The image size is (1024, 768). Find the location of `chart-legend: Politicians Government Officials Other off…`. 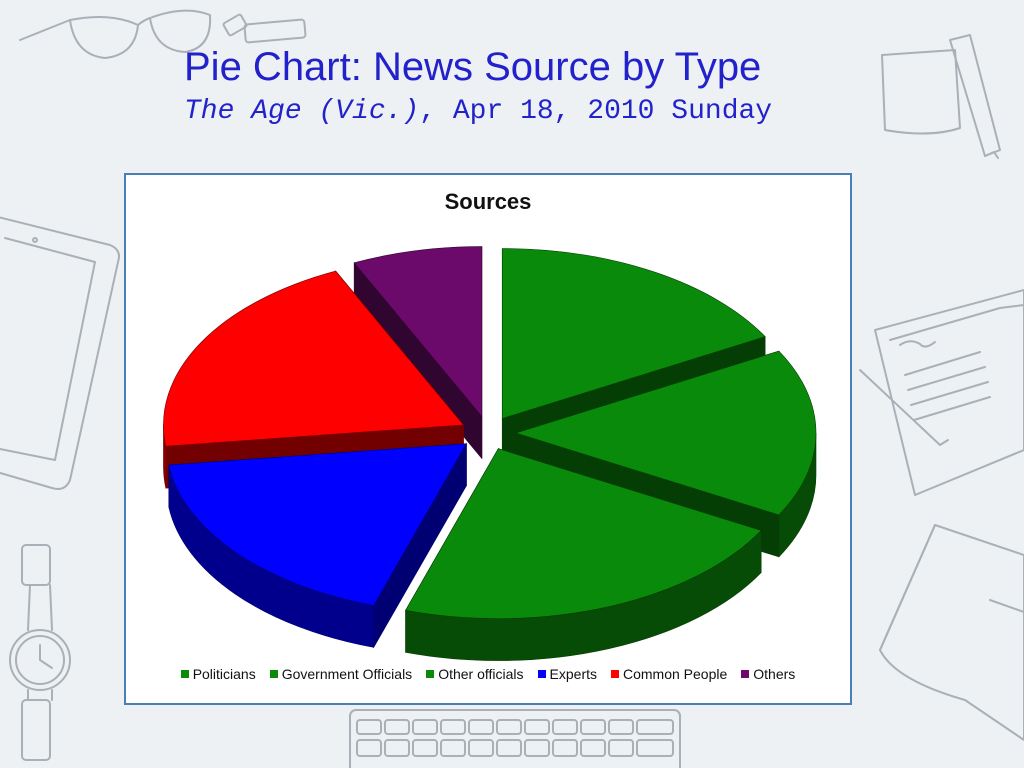

chart-legend: Politicians Government Officials Other off… is located at coordinates (488, 674).